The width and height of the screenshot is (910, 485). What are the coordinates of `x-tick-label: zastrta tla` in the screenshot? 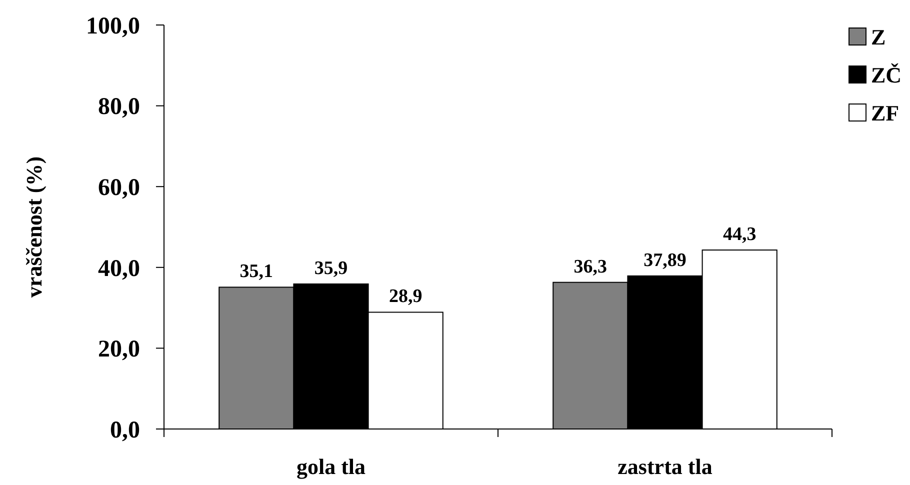 It's located at (665, 466).